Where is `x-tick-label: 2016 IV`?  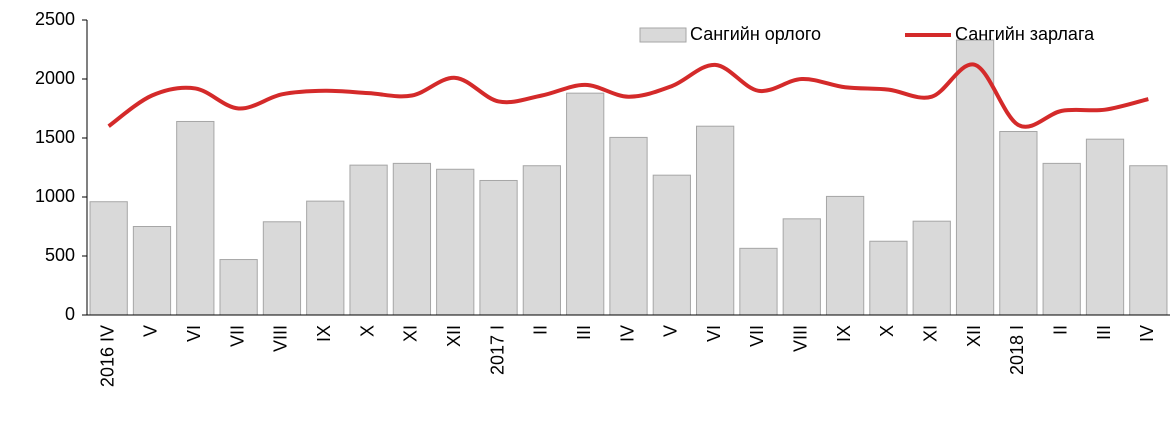
x-tick-label: 2016 IV is located at coordinates (107, 356).